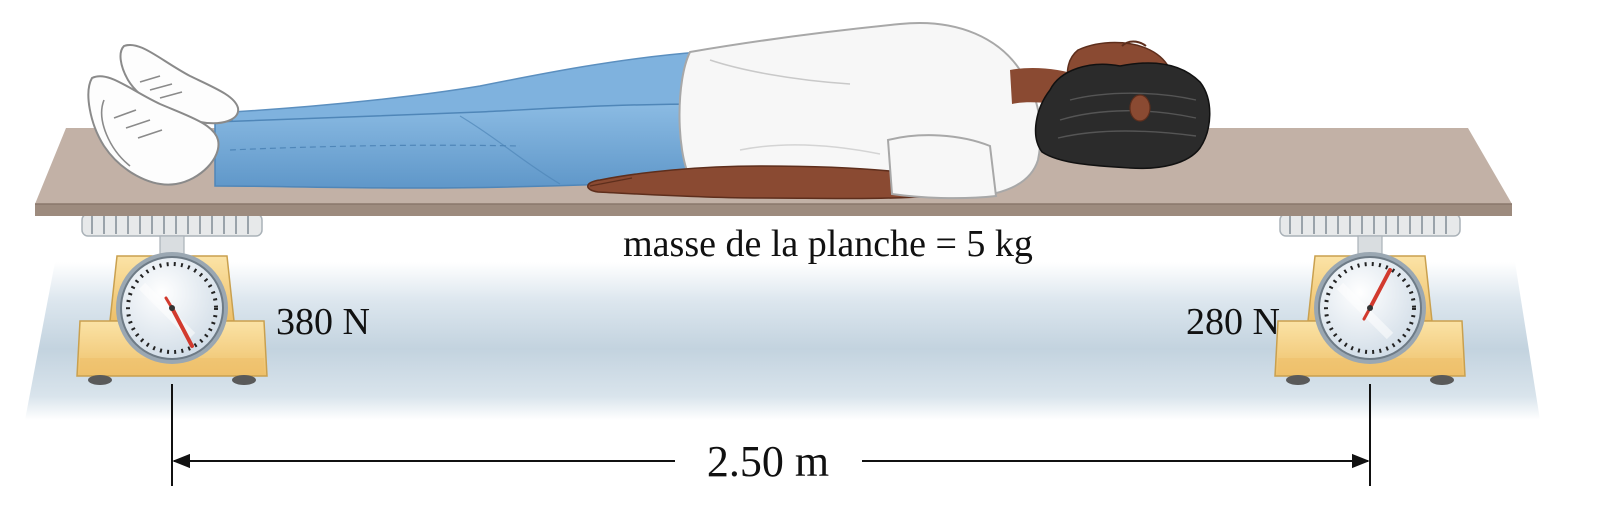 Image resolution: width=1600 pixels, height=522 pixels. Describe the element at coordinates (172, 299) in the screenshot. I see `left-scale` at that location.